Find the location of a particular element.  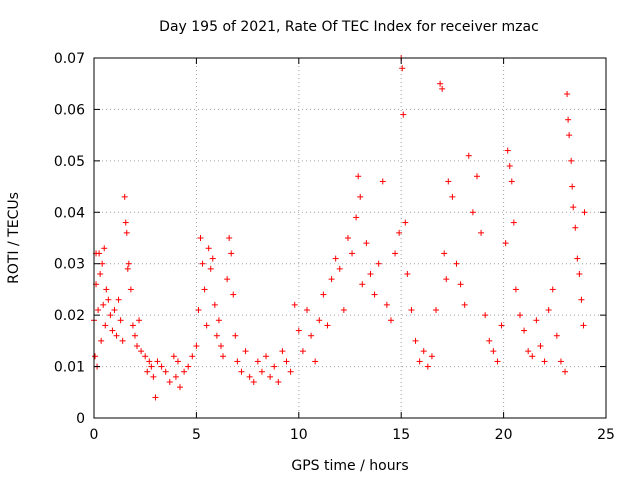

x-tick-label: 25 is located at coordinates (606, 435).